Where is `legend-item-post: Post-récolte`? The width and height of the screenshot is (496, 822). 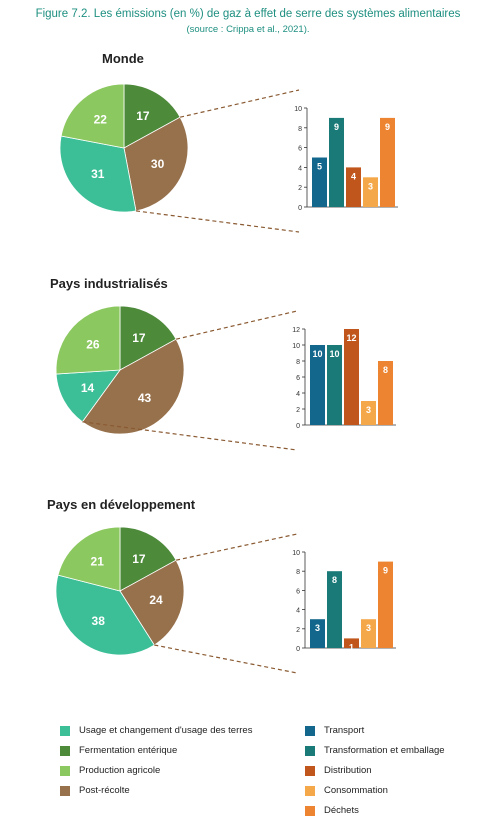 legend-item-post: Post-récolte is located at coordinates (95, 790).